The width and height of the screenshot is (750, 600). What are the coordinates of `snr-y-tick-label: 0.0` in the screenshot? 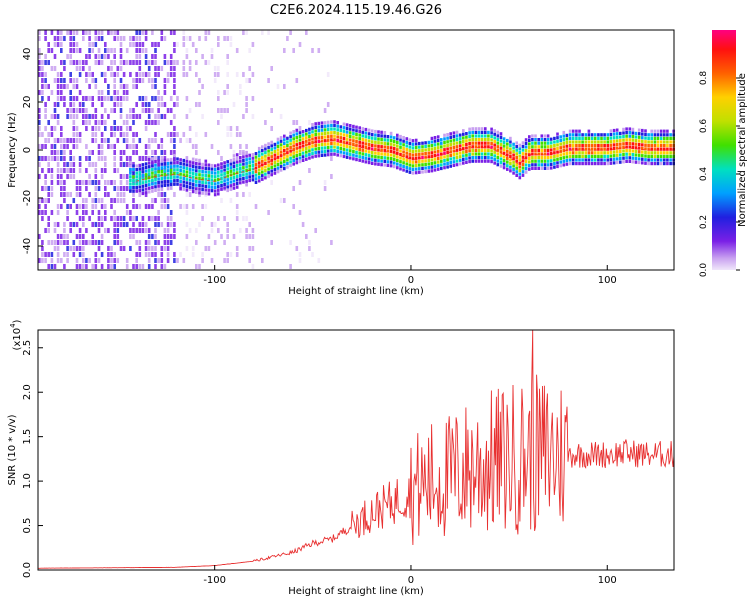 It's located at (27, 570).